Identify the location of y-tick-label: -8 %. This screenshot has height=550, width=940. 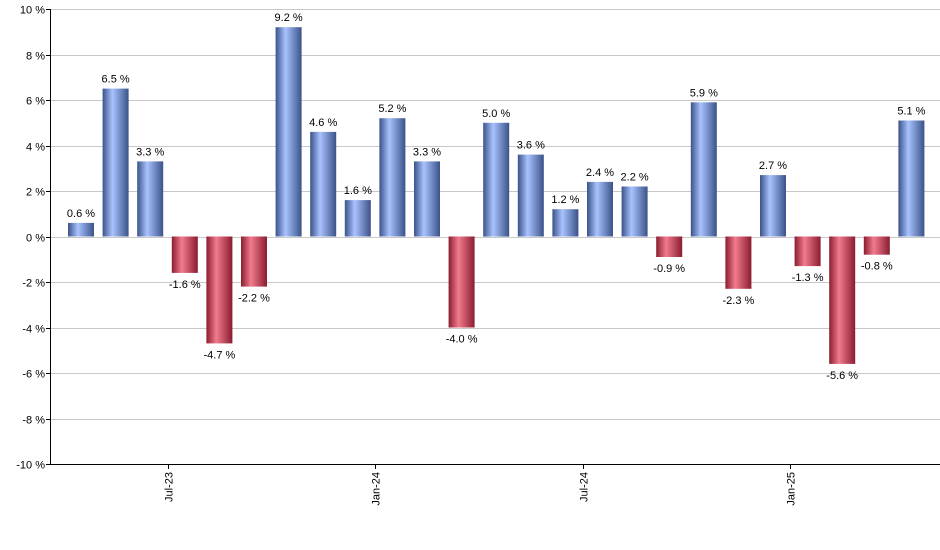
(33, 421).